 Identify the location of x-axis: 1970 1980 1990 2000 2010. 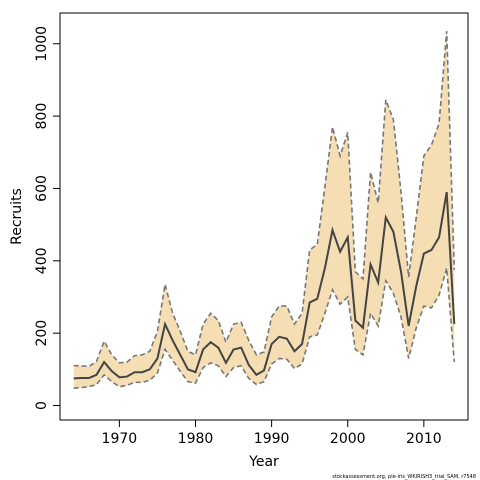
(272, 433).